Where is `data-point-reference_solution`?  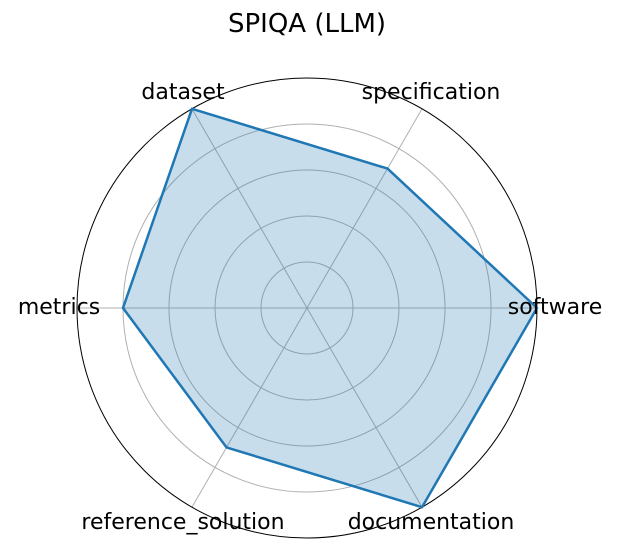
data-point-reference_solution is located at coordinates (226, 447).